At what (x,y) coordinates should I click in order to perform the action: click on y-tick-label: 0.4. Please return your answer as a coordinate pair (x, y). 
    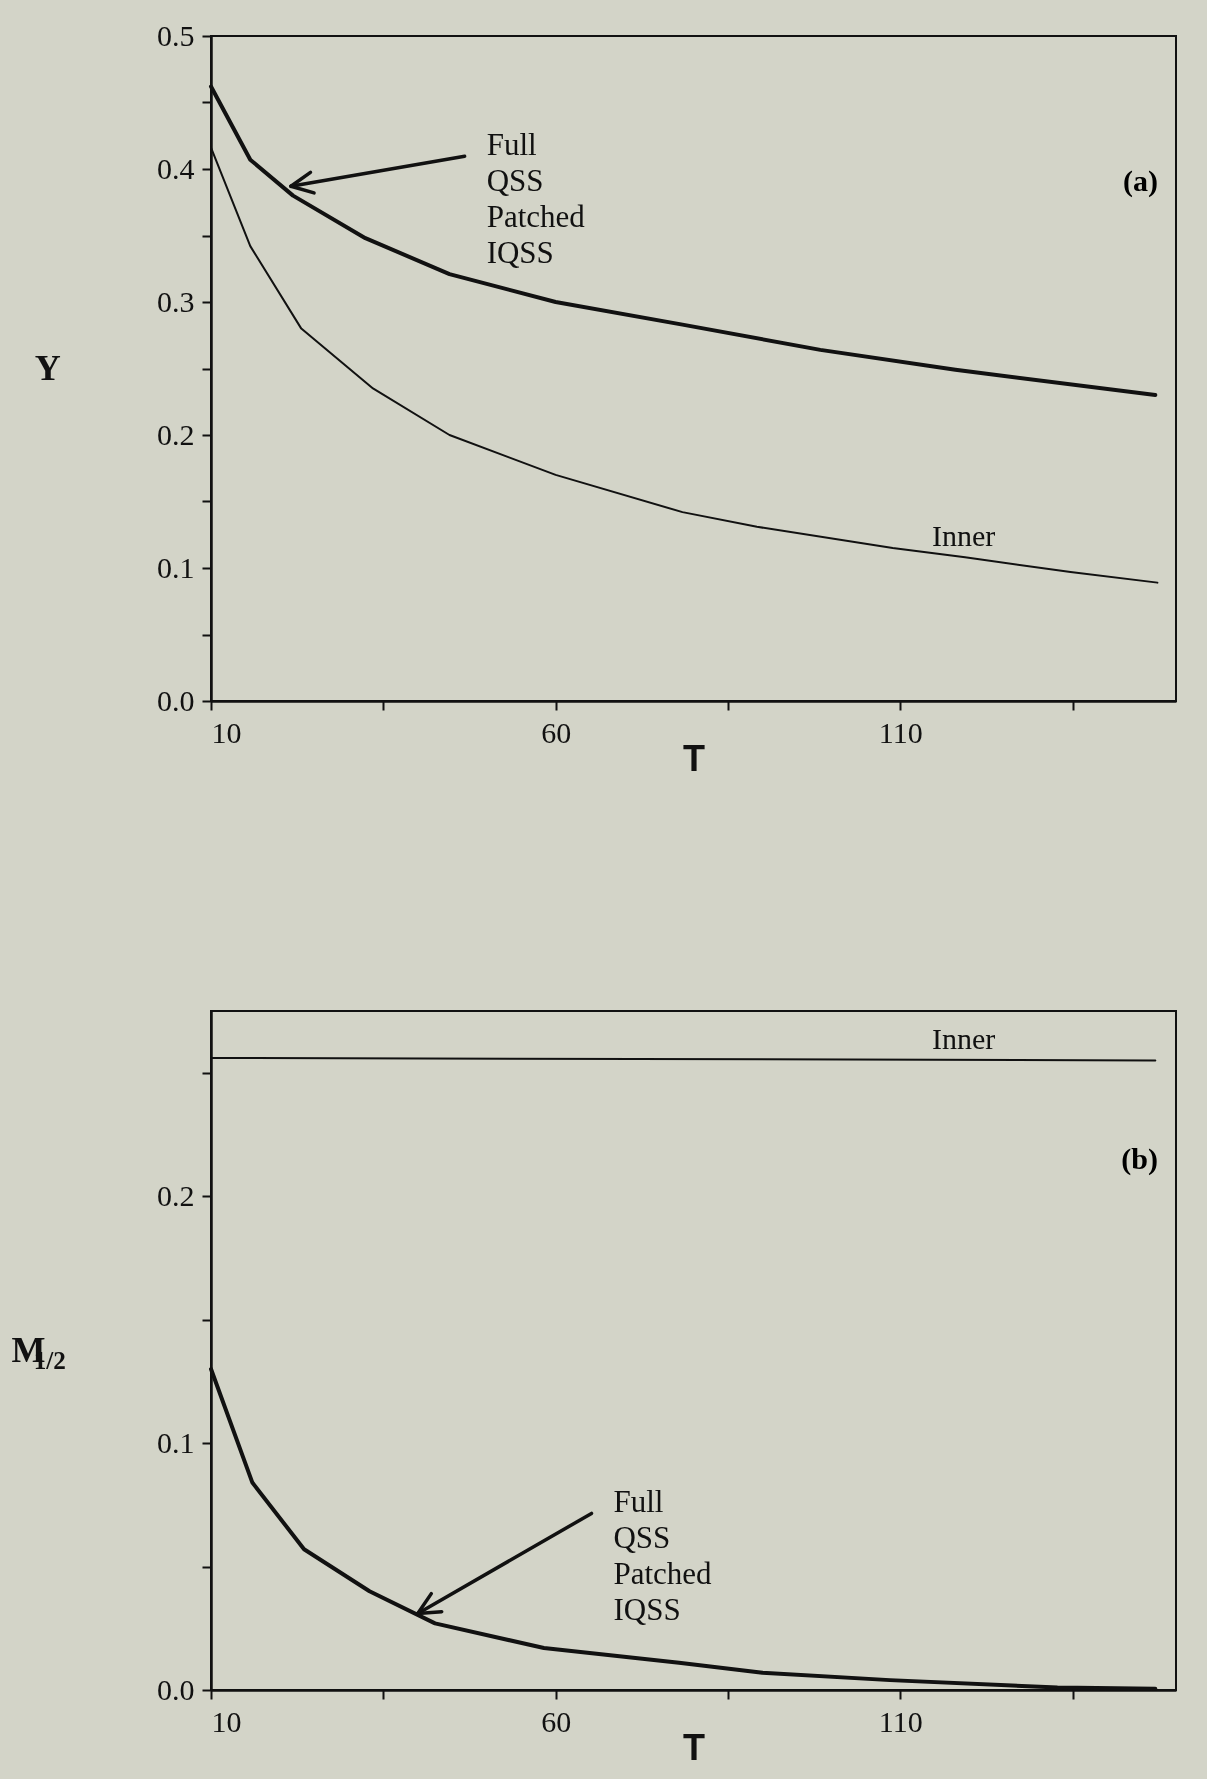
    Looking at the image, I should click on (176, 168).